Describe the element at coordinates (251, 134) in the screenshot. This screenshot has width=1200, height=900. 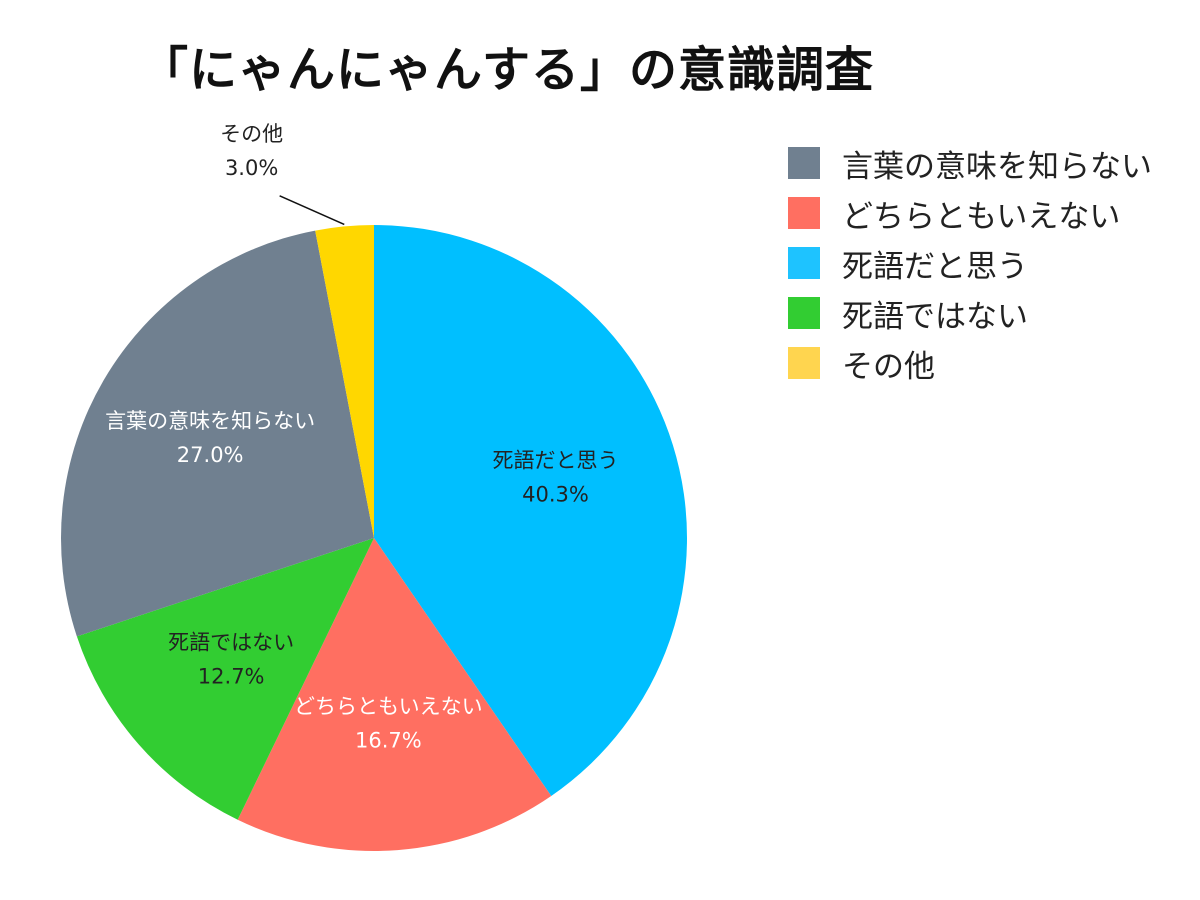
I see `slice-label-5: その他` at that location.